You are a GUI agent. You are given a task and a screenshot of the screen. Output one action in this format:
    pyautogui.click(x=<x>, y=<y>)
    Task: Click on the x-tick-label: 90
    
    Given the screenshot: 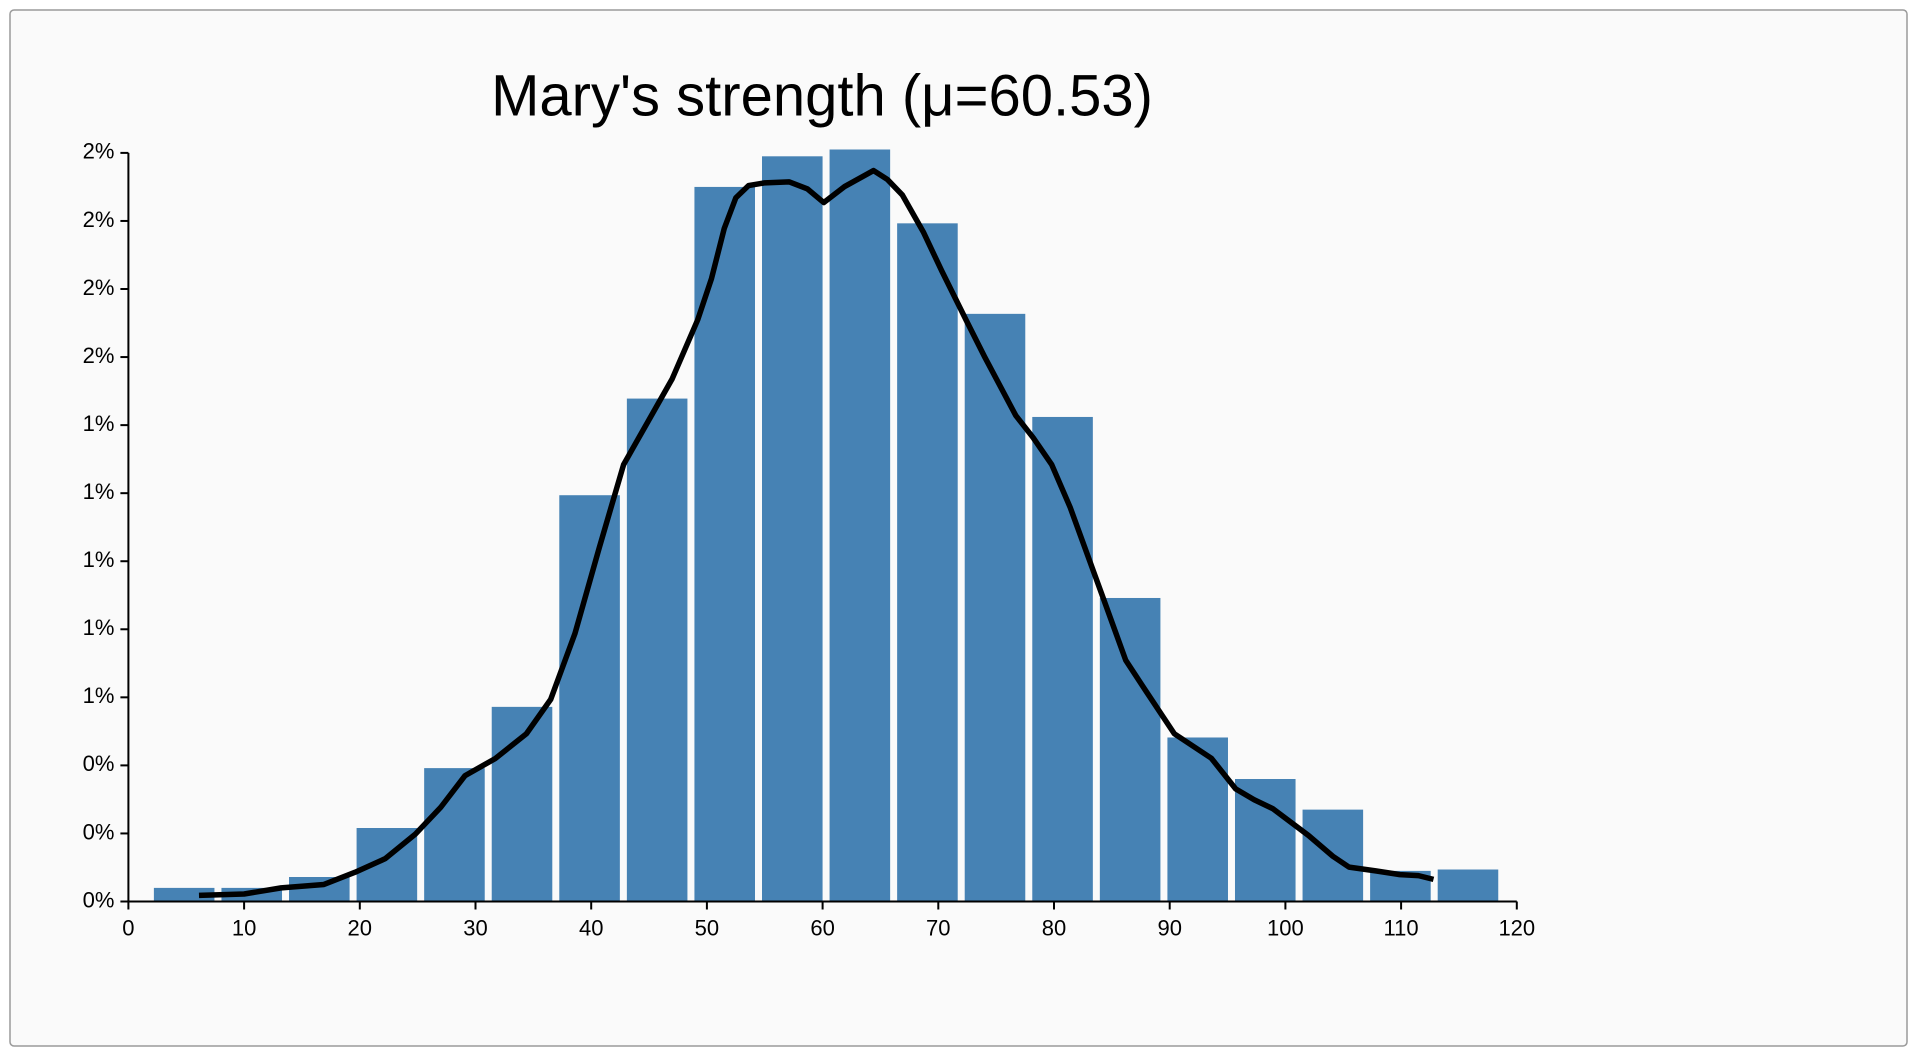 What is the action you would take?
    pyautogui.click(x=1169, y=927)
    